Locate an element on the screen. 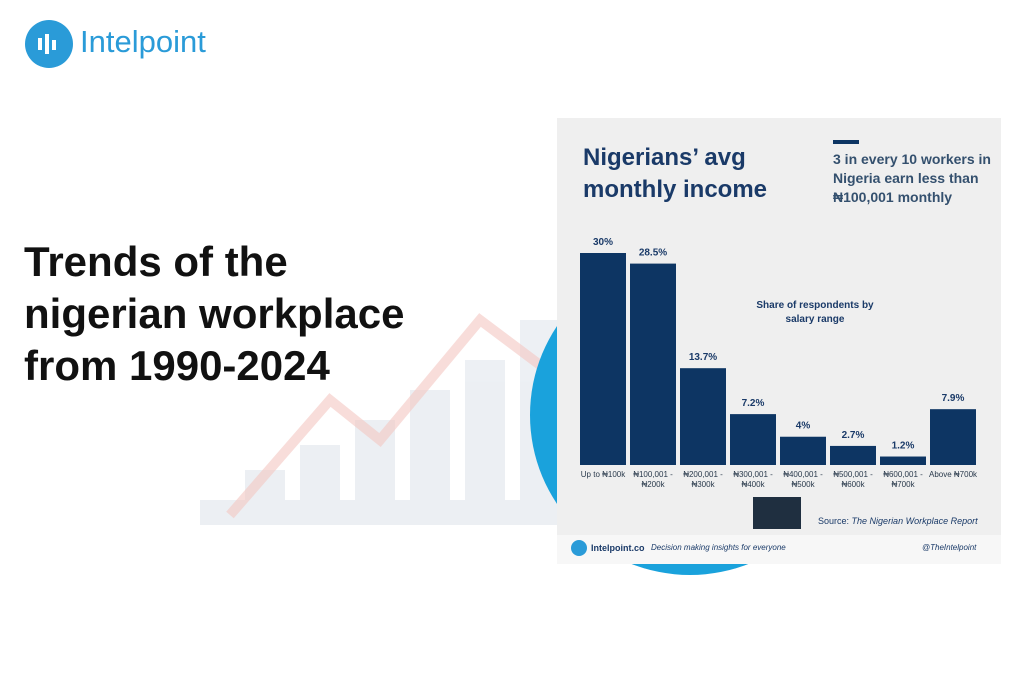 The width and height of the screenshot is (1024, 683). source-label: Source: is located at coordinates (834, 521).